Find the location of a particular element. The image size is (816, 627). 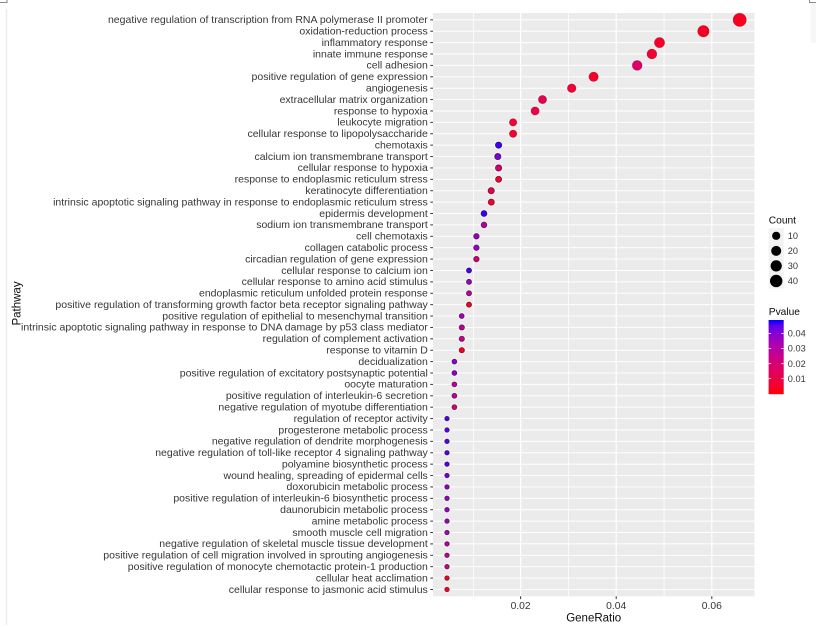

svg-text: 0.06 is located at coordinates (712, 606).